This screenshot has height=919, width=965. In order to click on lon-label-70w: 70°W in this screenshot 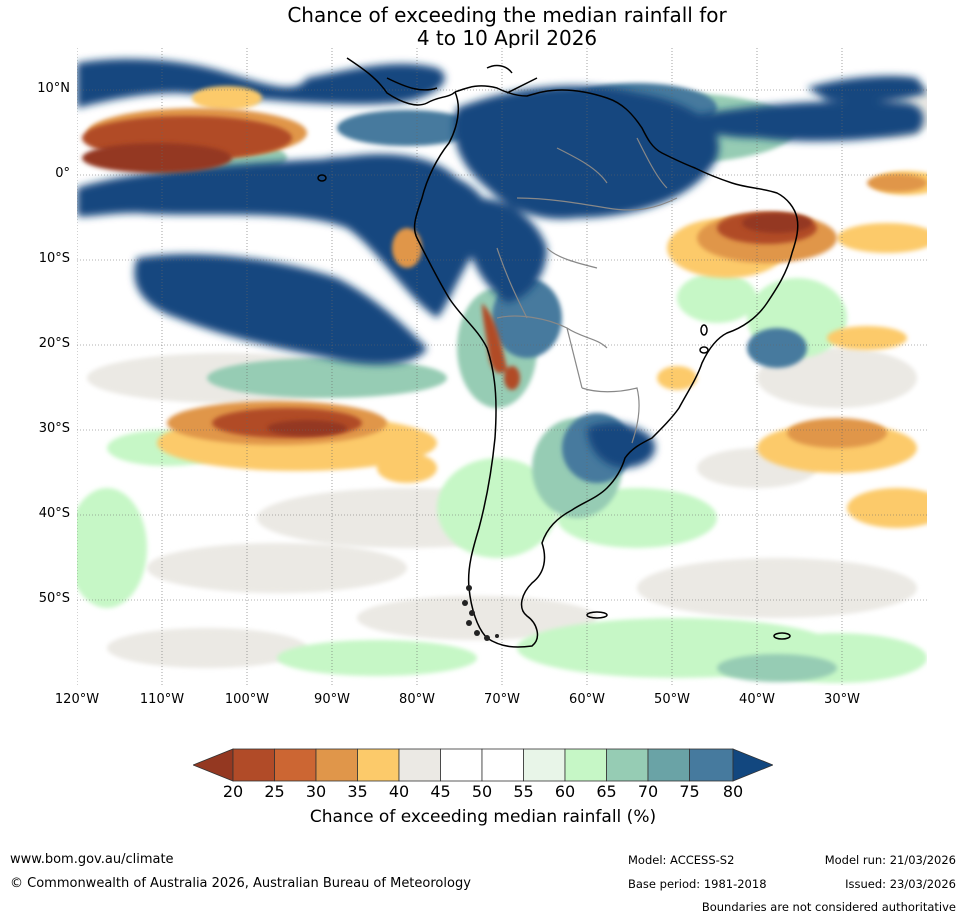, I will do `click(502, 699)`.